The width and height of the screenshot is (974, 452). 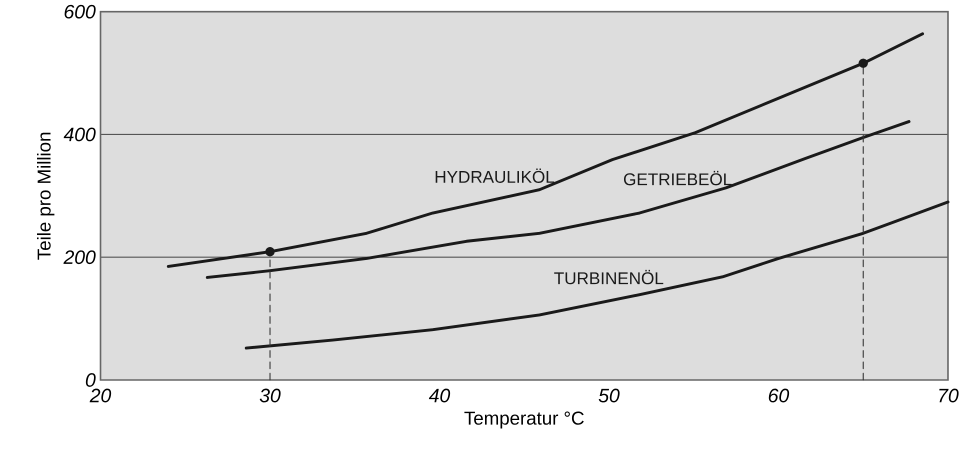 What do you see at coordinates (678, 178) in the screenshot?
I see `series-label: GETRIEBEÖL` at bounding box center [678, 178].